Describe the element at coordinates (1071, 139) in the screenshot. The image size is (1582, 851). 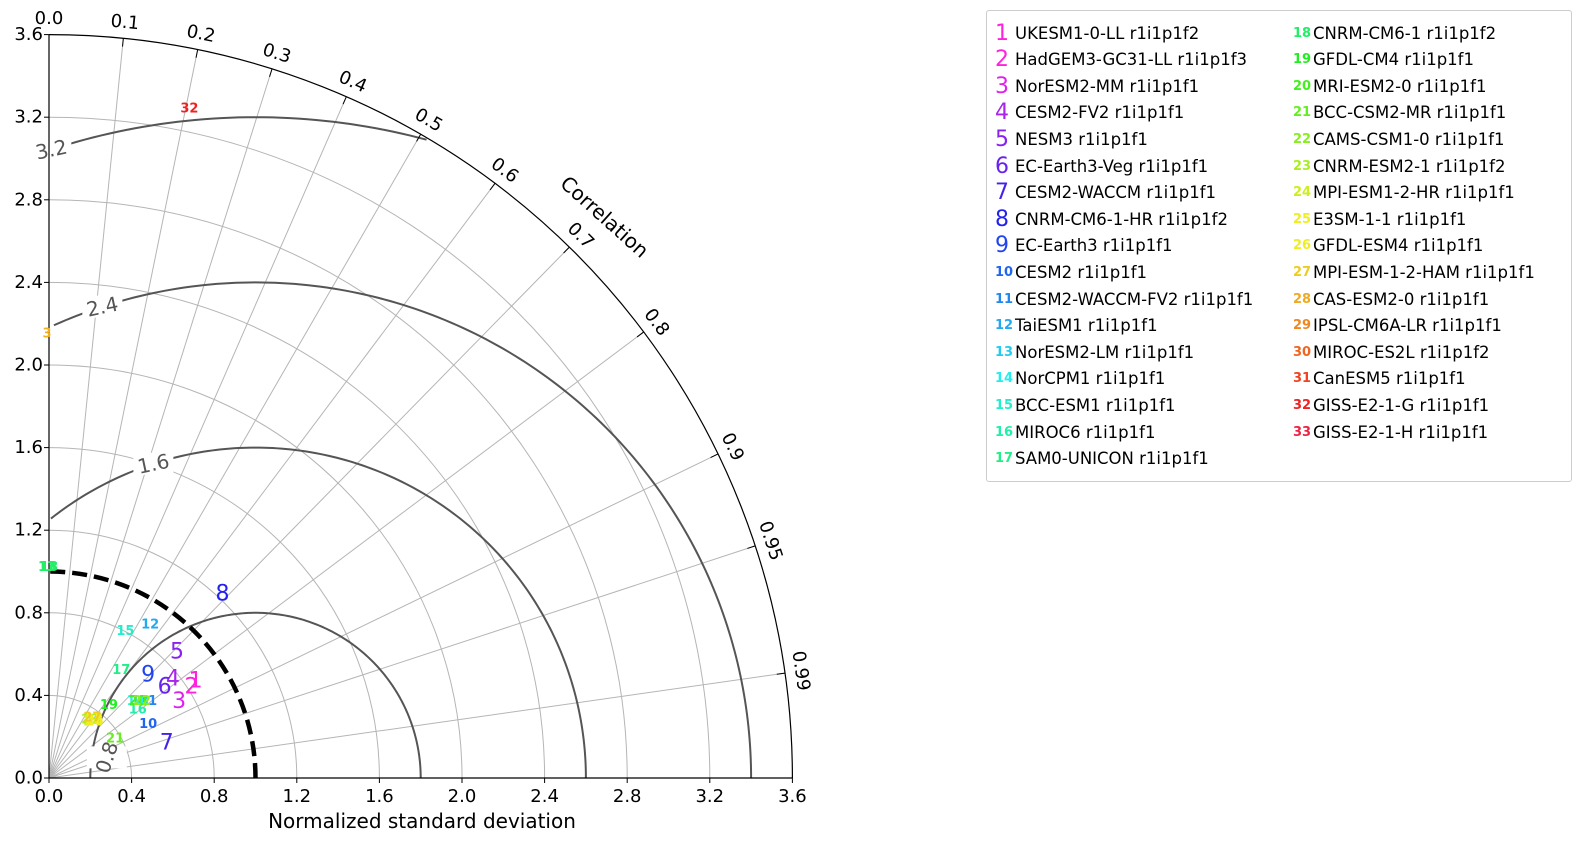
I see `legend-item: 5 NESM3 r1i1p1f1` at that location.